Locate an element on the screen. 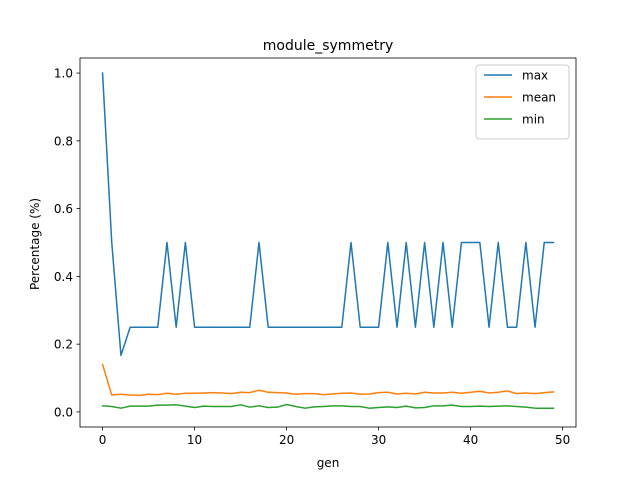 The width and height of the screenshot is (640, 485). legend-label-min: min is located at coordinates (533, 120).